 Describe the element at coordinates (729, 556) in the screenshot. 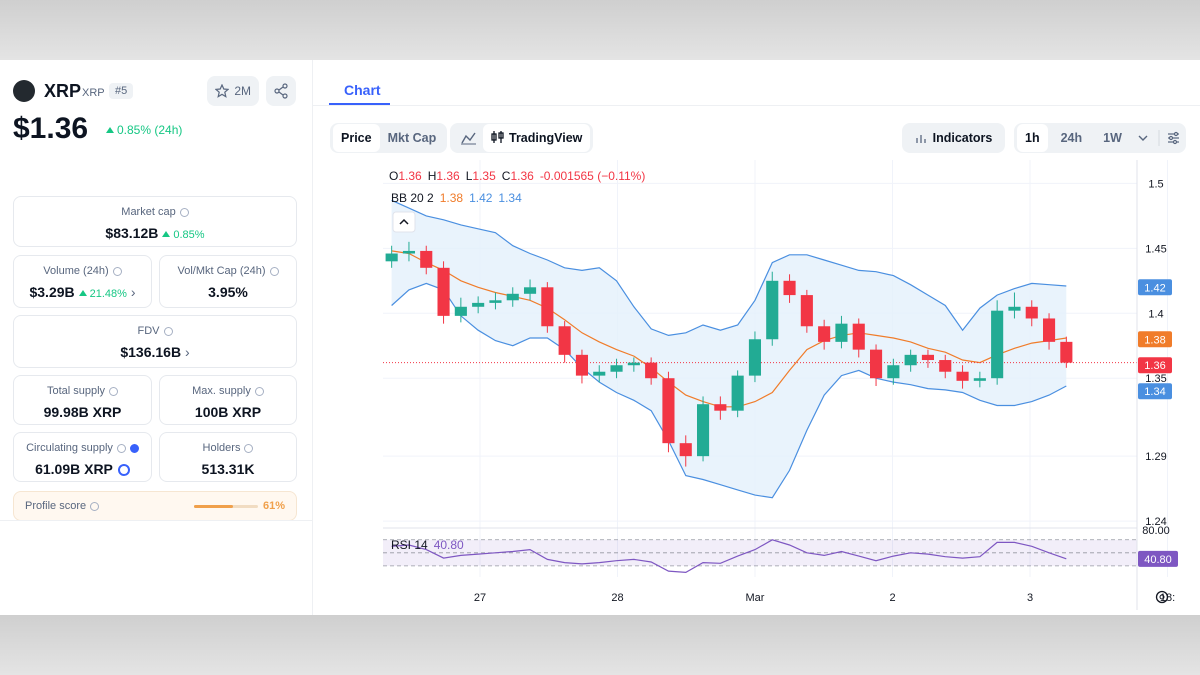

I see `rsi-line` at that location.